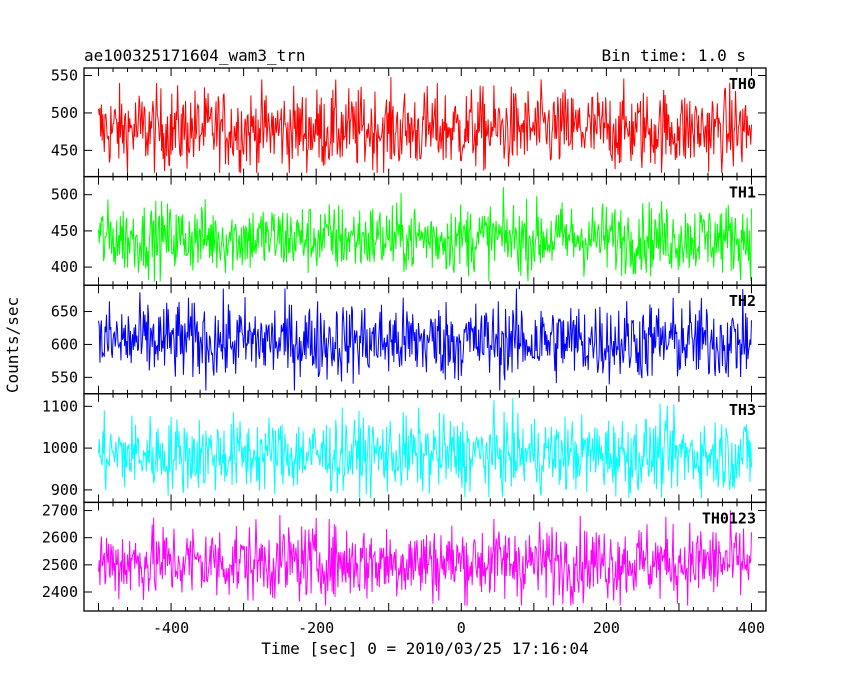 The width and height of the screenshot is (850, 680). What do you see at coordinates (425, 234) in the screenshot?
I see `series-th1-line` at bounding box center [425, 234].